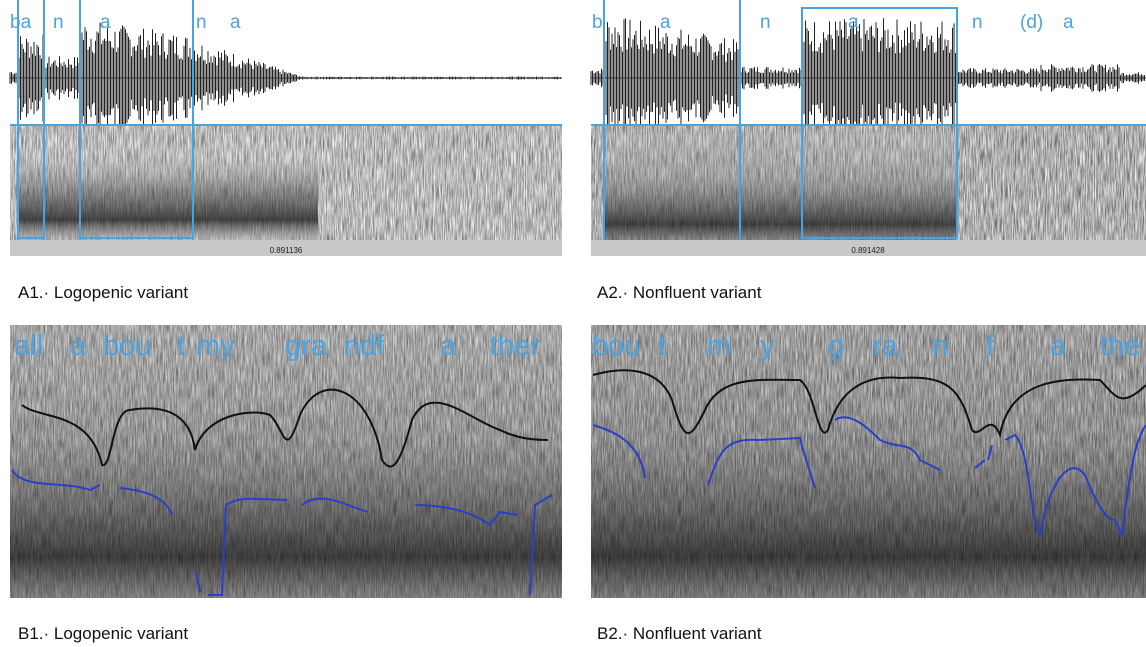 The width and height of the screenshot is (1146, 647). I want to click on panel-caption: A2.· Nonfluent variant, so click(679, 292).